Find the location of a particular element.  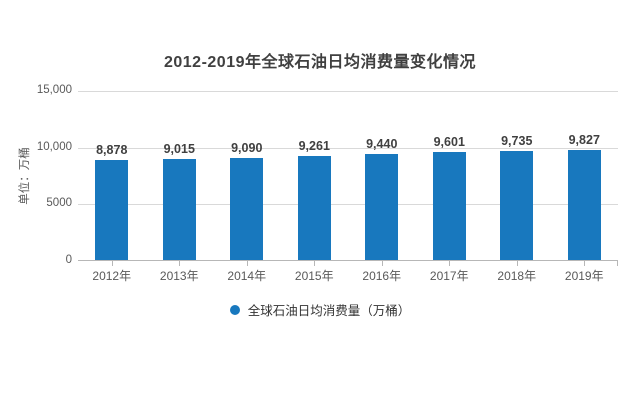

x-axis-labels: 2012年 2013年 2014年 2015年 2016年 2017年 2018年 2019年 is located at coordinates (348, 275).